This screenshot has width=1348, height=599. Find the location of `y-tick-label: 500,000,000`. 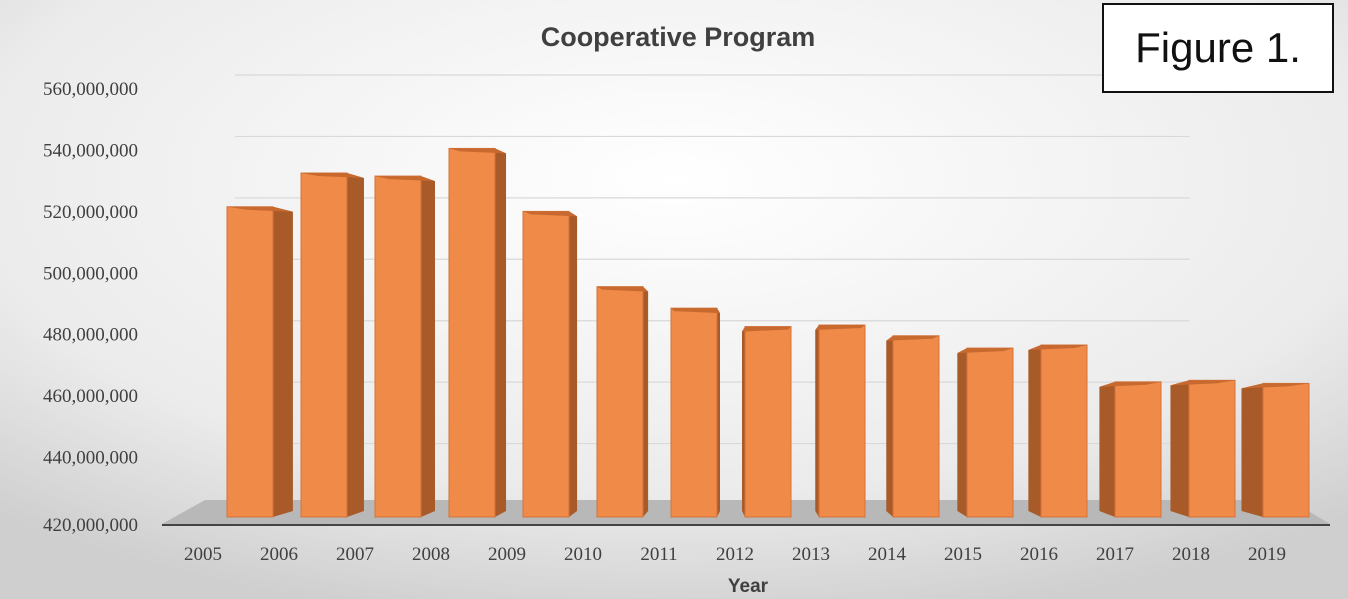

y-tick-label: 500,000,000 is located at coordinates (90, 273).